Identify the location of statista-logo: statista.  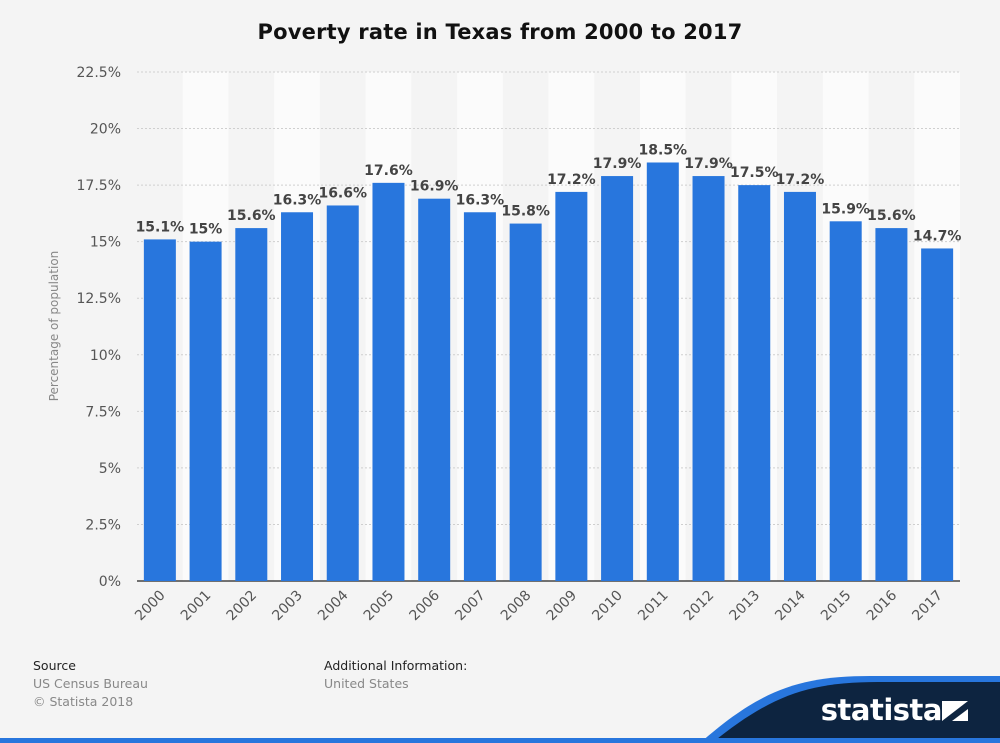
(881, 710).